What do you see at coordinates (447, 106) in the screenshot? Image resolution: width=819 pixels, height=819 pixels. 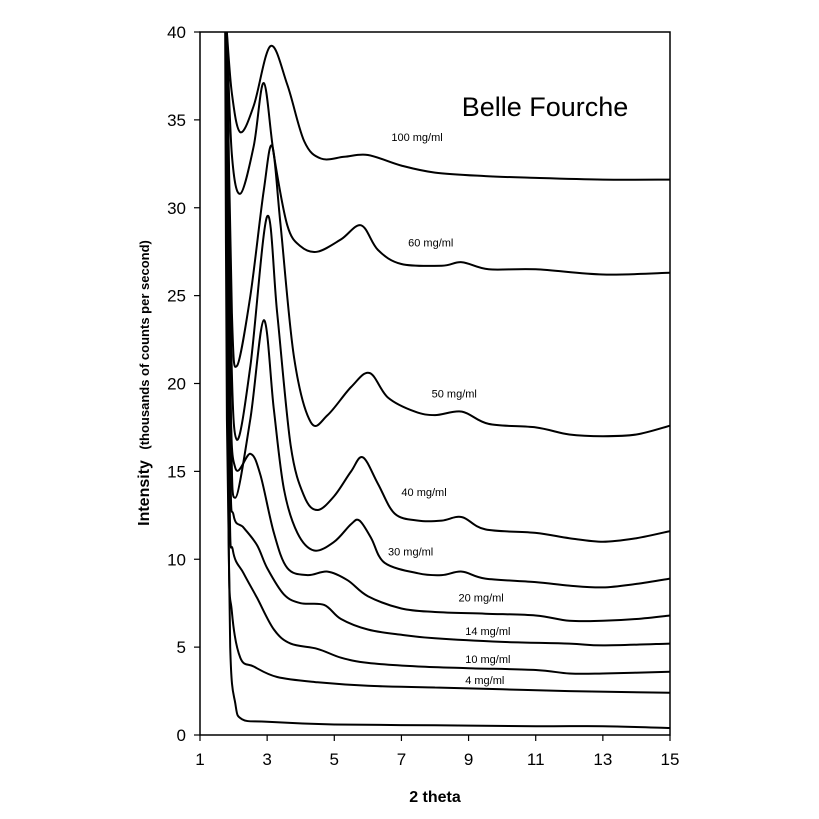 I see `series-line-100-mg-ml` at bounding box center [447, 106].